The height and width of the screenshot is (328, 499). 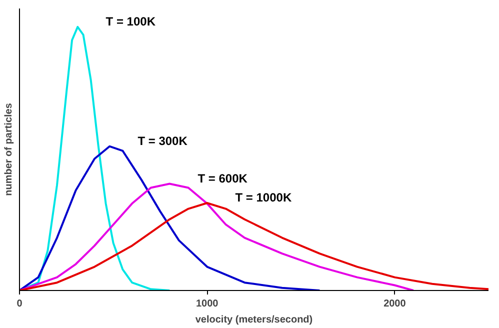 I want to click on x-tick-label: 2000, so click(x=395, y=304).